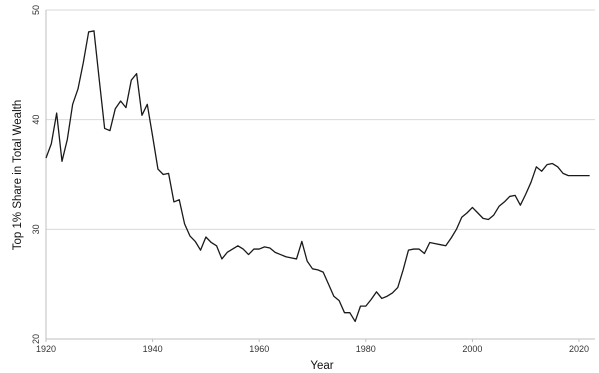 The image size is (599, 373). I want to click on x-tick-label-1980: 1980, so click(366, 349).